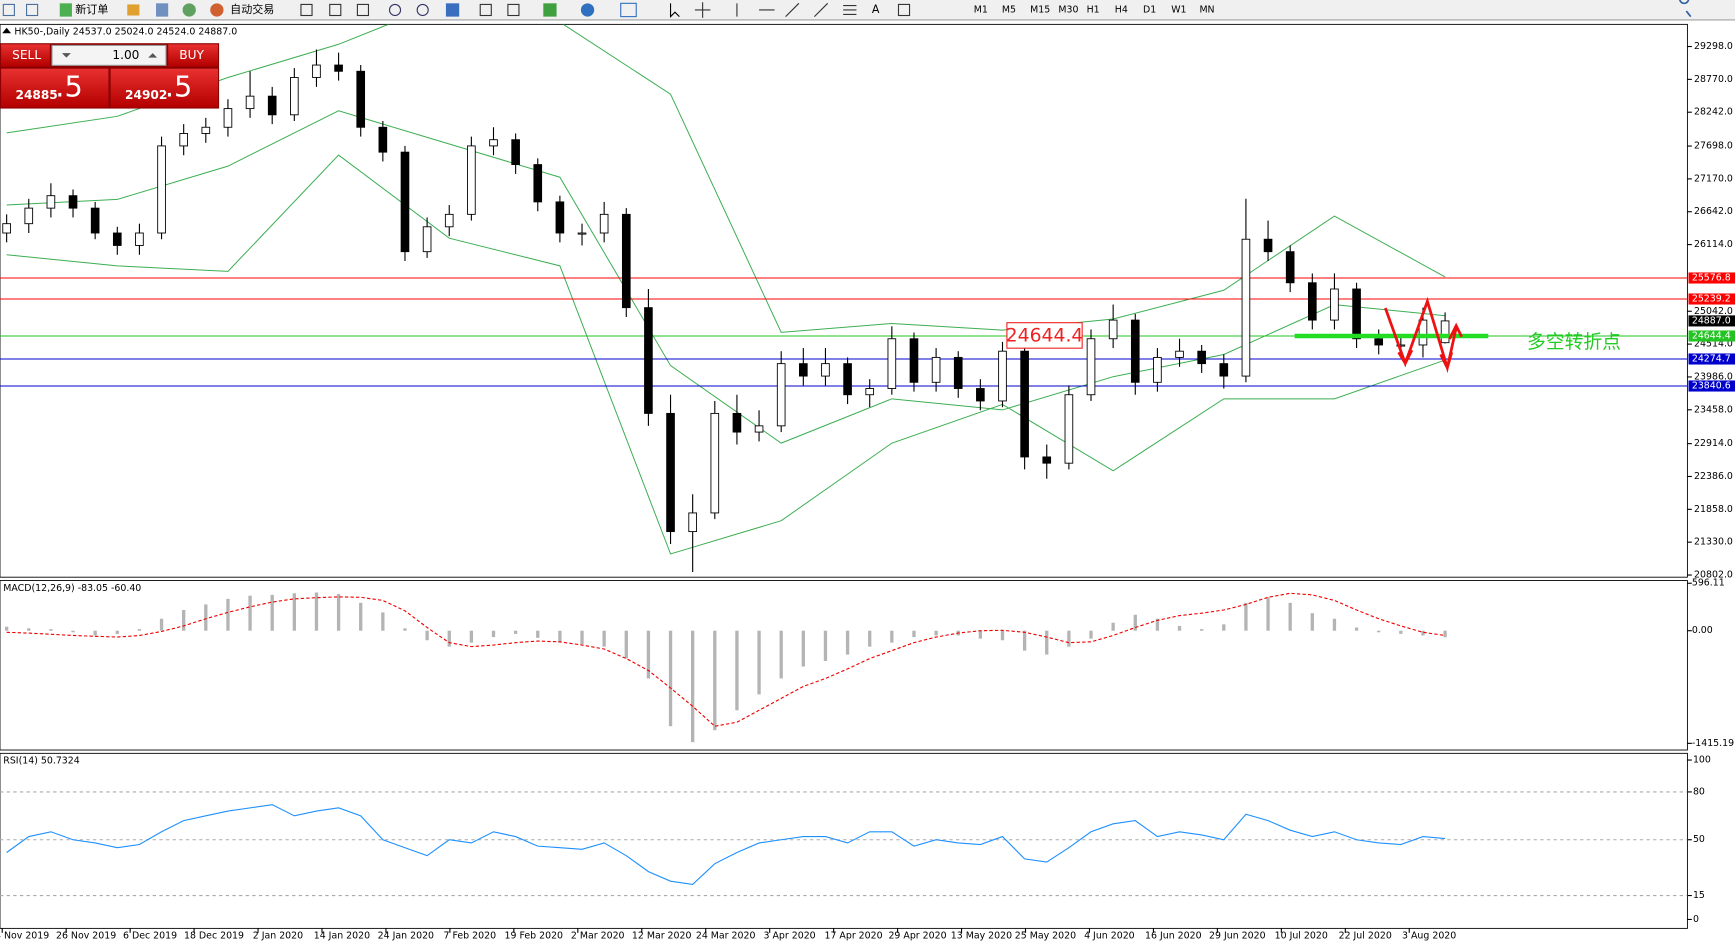  What do you see at coordinates (876, 9) in the screenshot?
I see `icon: A` at bounding box center [876, 9].